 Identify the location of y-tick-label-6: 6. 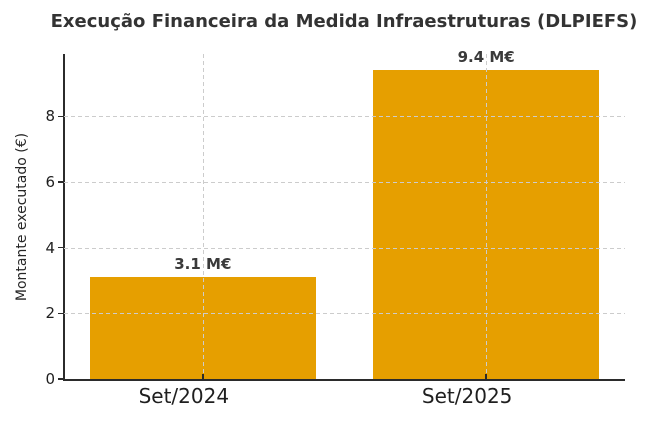
(50, 182).